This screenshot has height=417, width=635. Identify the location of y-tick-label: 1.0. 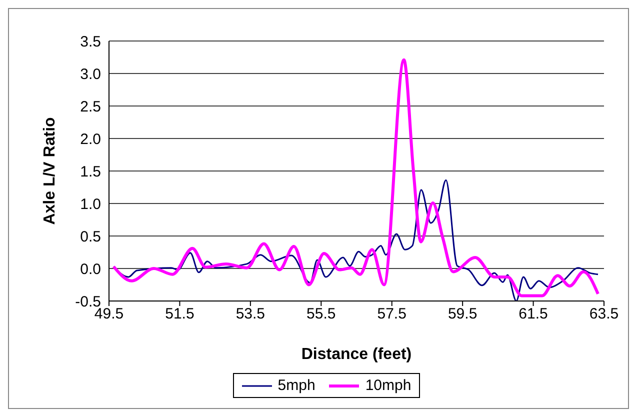
(90, 204).